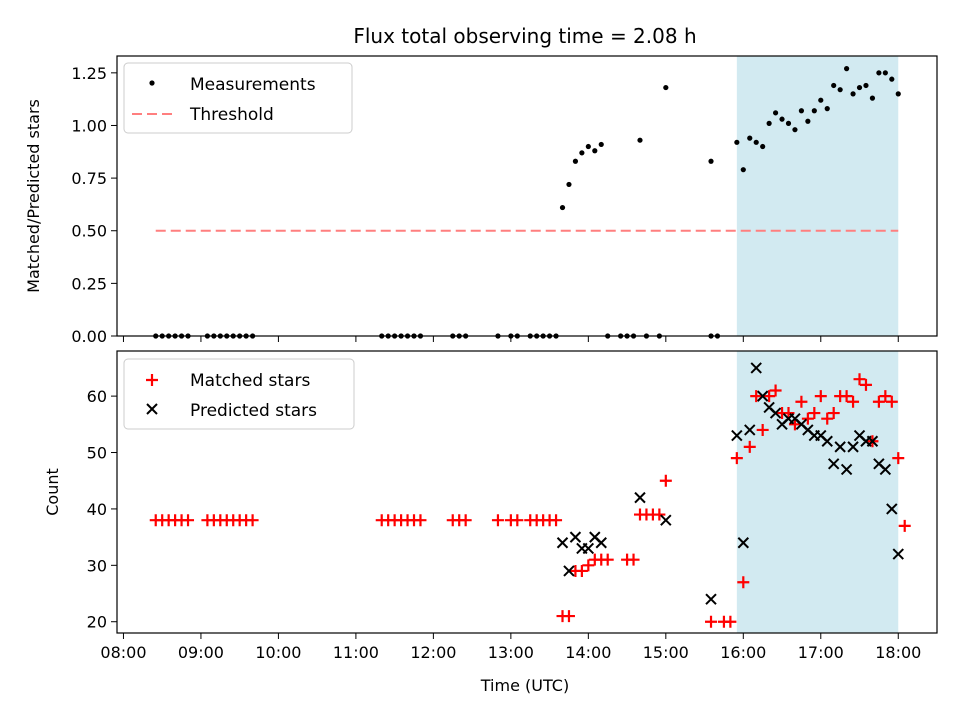  What do you see at coordinates (97, 622) in the screenshot?
I see `y-tick-label: 20` at bounding box center [97, 622].